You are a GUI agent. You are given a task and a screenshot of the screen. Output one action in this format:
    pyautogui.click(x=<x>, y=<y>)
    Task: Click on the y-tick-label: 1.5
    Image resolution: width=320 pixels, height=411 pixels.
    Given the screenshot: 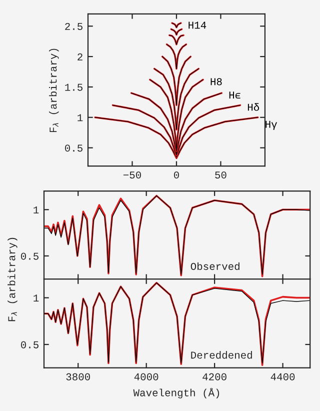 What is the action you would take?
    pyautogui.click(x=73, y=87)
    